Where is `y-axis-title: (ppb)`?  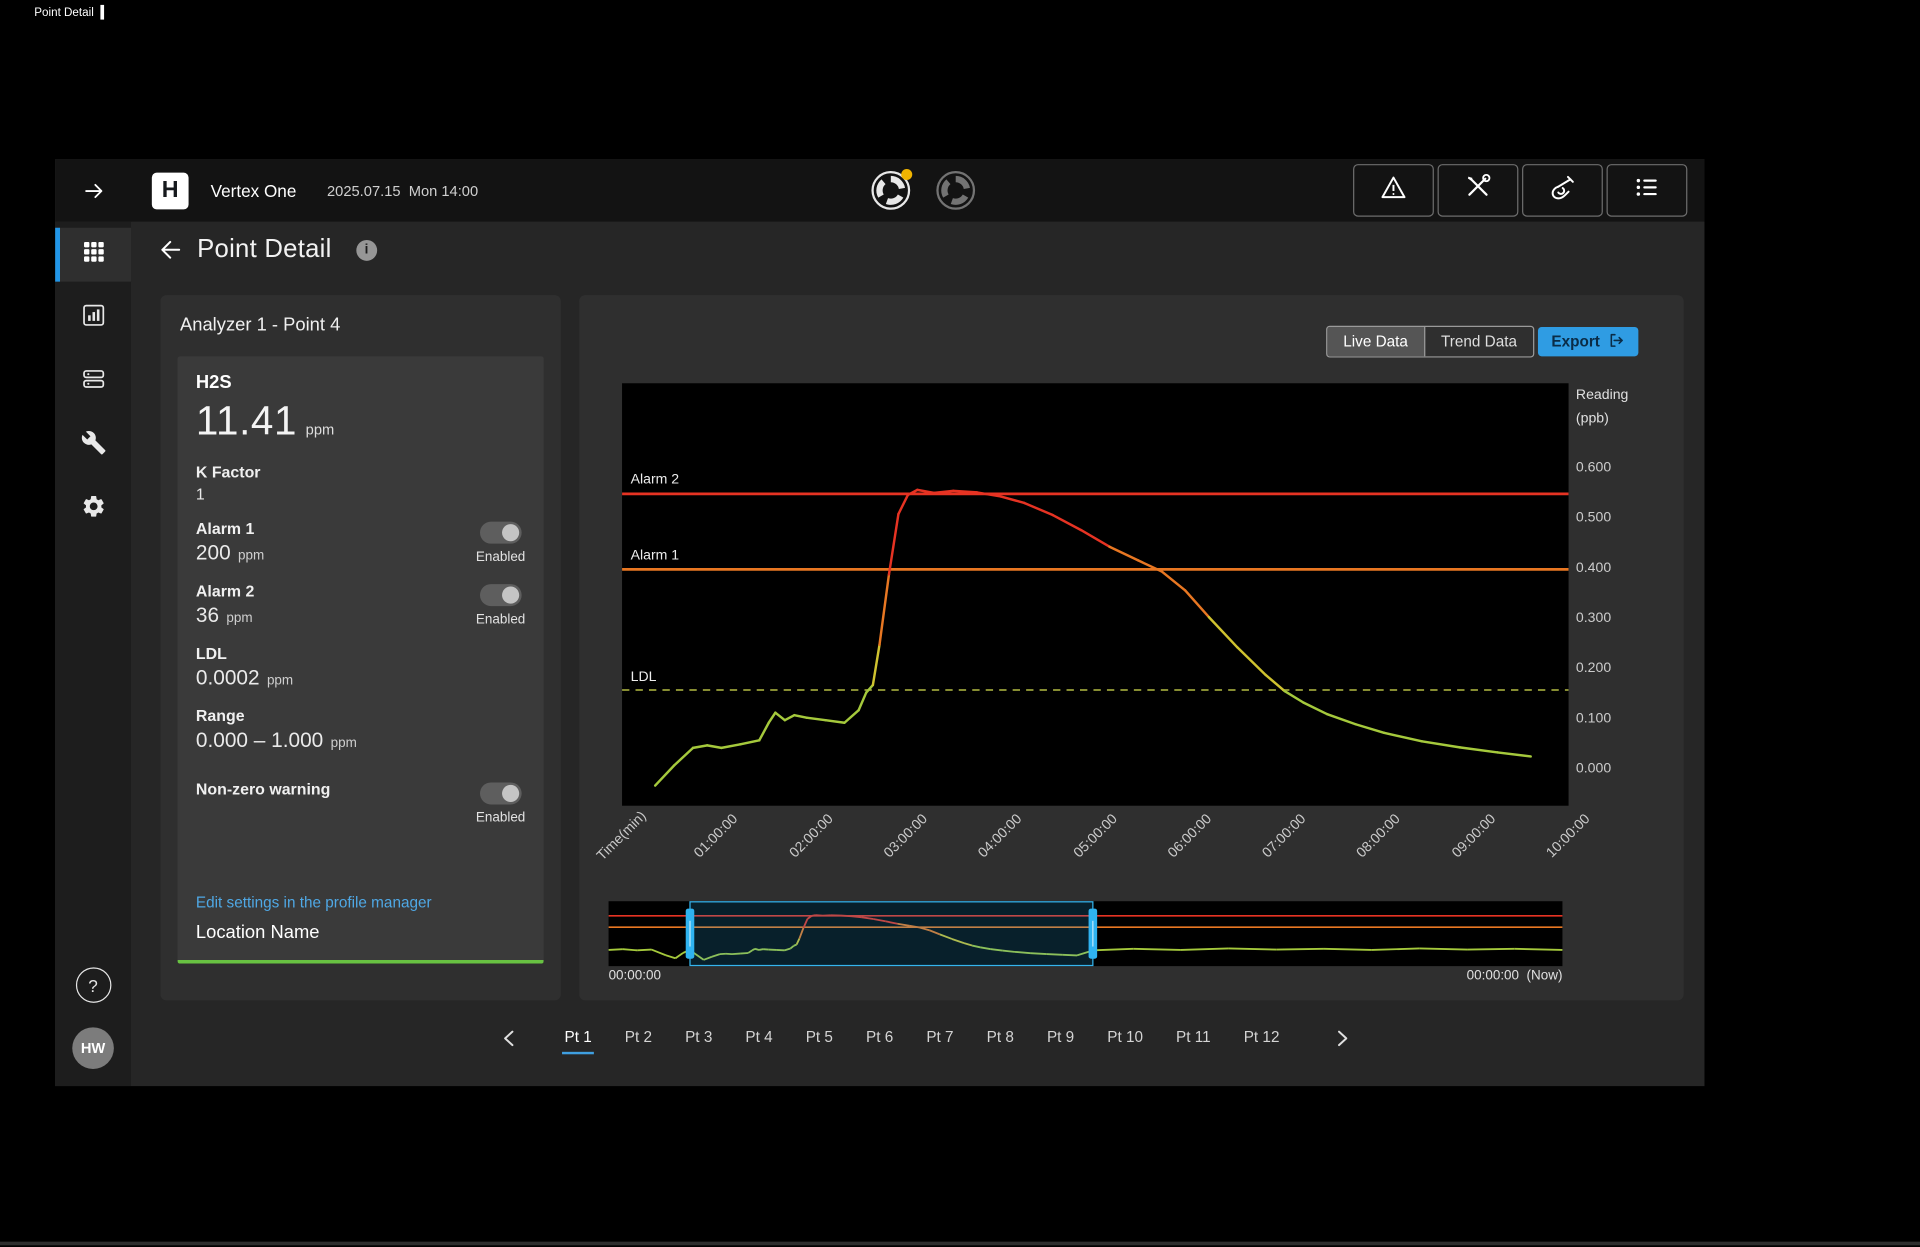 y-axis-title: (ppb) is located at coordinates (1592, 419).